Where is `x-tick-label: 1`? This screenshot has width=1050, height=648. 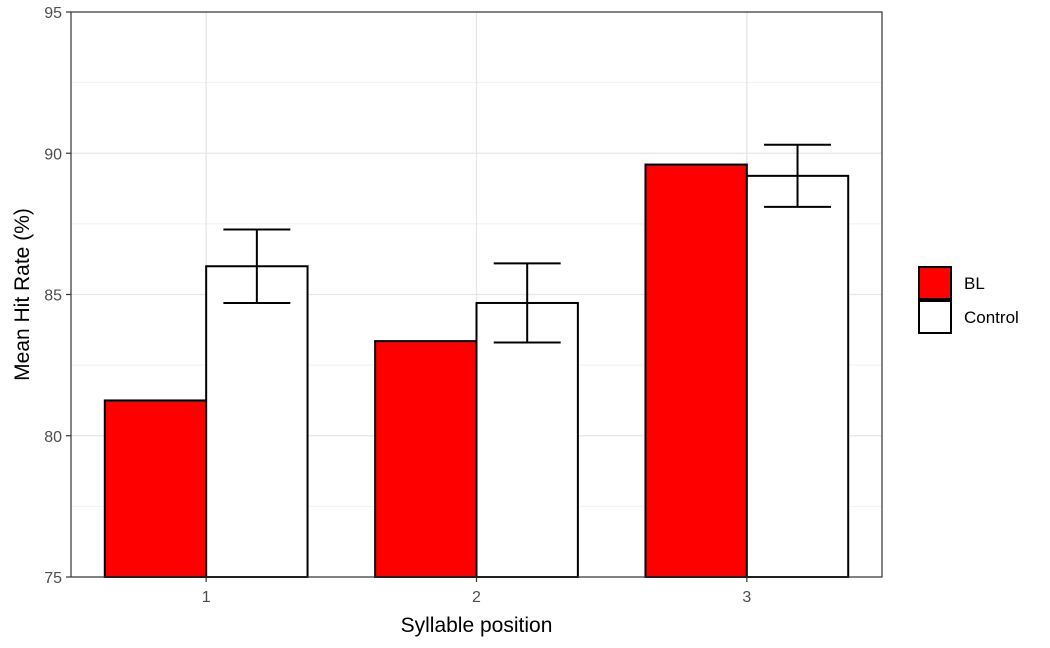 x-tick-label: 1 is located at coordinates (206, 597).